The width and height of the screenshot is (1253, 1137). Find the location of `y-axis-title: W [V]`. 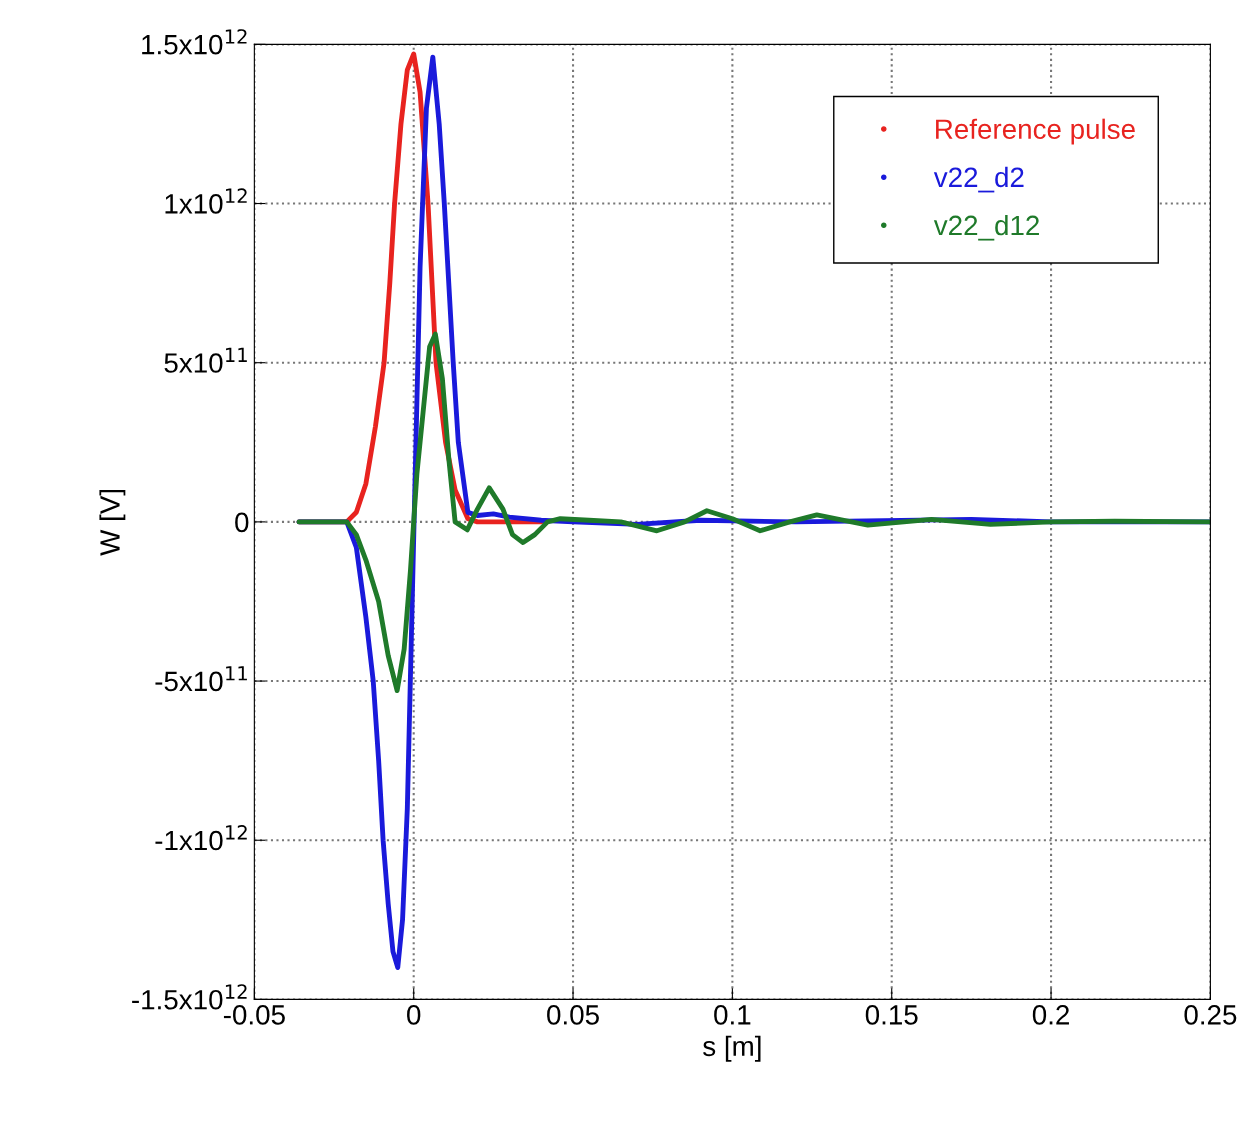

y-axis-title: W [V] is located at coordinates (112, 522).